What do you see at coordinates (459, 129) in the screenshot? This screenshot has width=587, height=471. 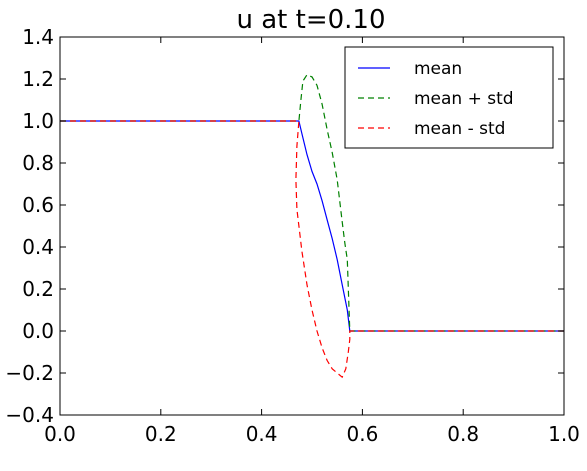 I see `legend-label-2: mean - std` at bounding box center [459, 129].